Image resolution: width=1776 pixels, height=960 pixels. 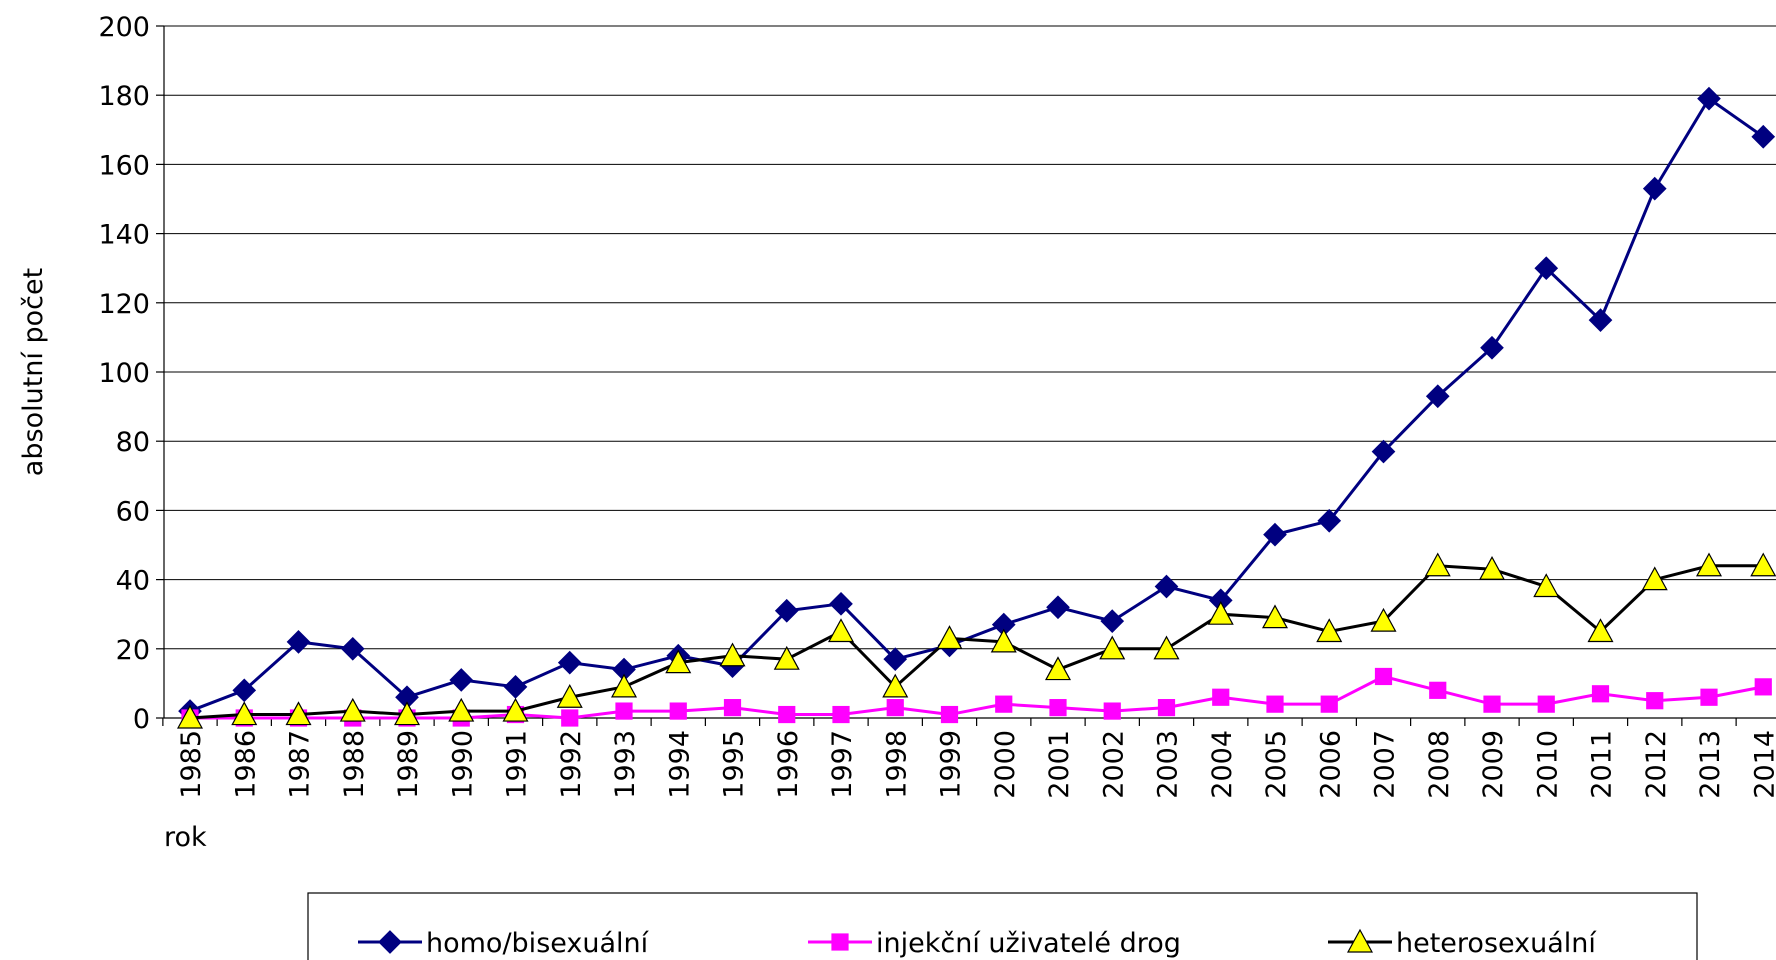 What do you see at coordinates (1168, 764) in the screenshot?
I see `x-tick-label: 2003` at bounding box center [1168, 764].